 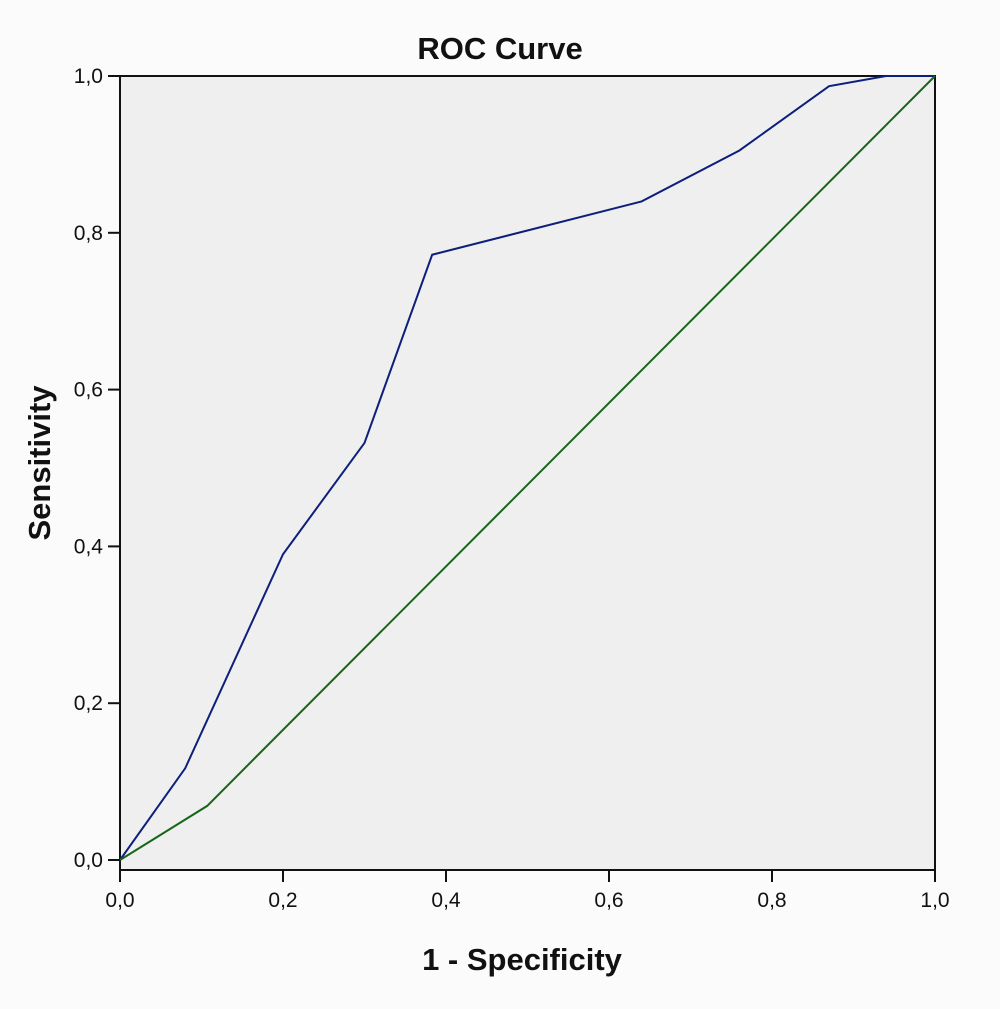 What do you see at coordinates (88, 233) in the screenshot?
I see `y-tick-label: 0,8` at bounding box center [88, 233].